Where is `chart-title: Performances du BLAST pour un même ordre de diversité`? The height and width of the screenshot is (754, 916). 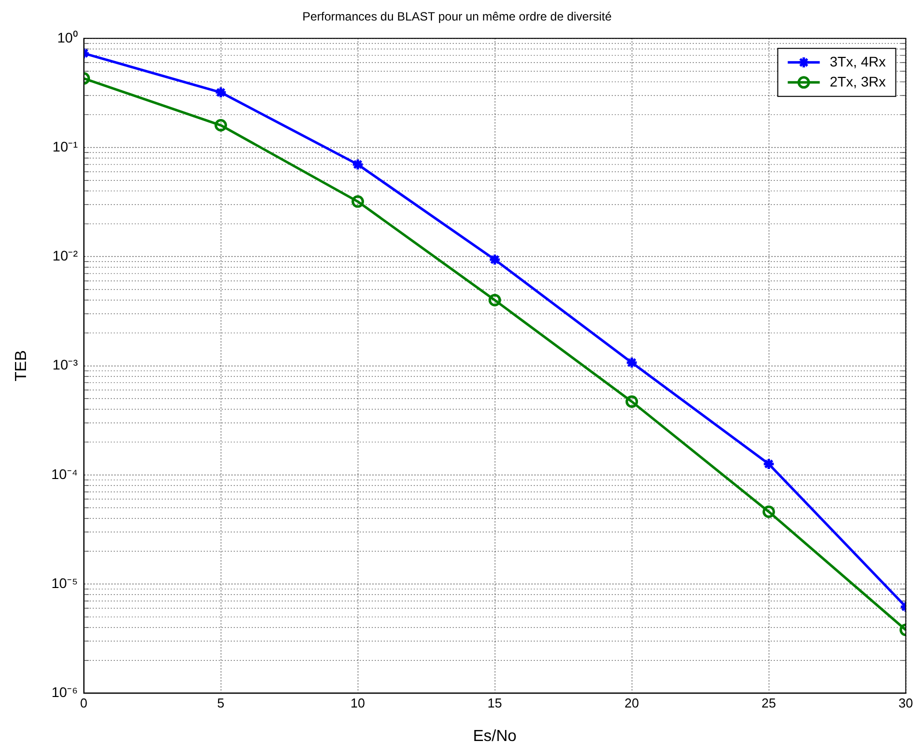 chart-title: Performances du BLAST pour un même ordre de diversité is located at coordinates (457, 17).